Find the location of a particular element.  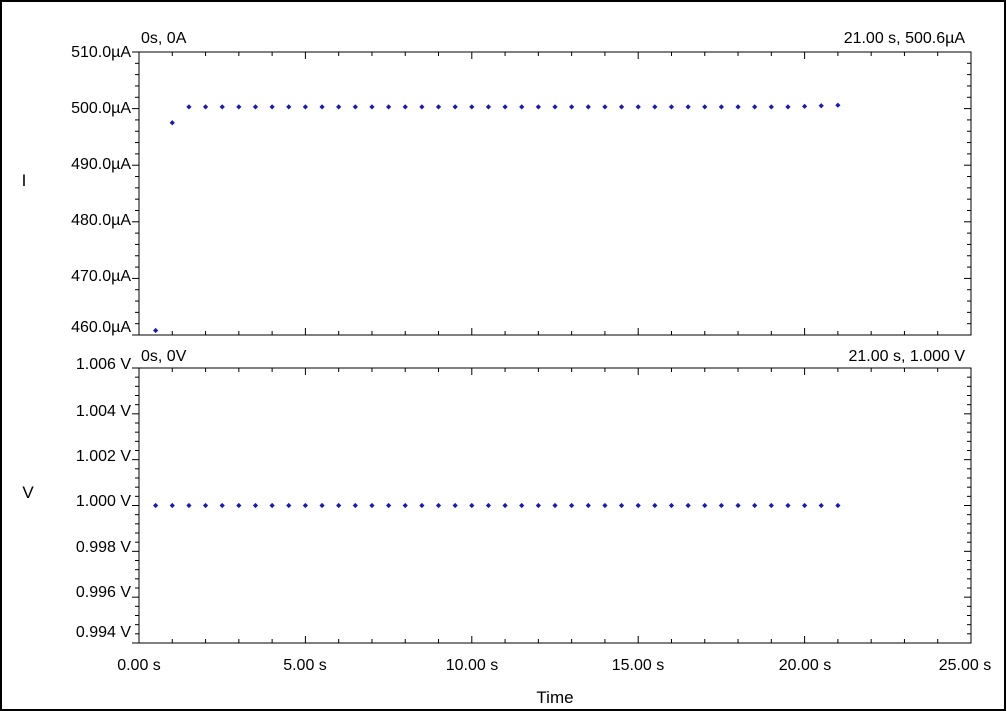

current-axis-title: I is located at coordinates (24, 180).